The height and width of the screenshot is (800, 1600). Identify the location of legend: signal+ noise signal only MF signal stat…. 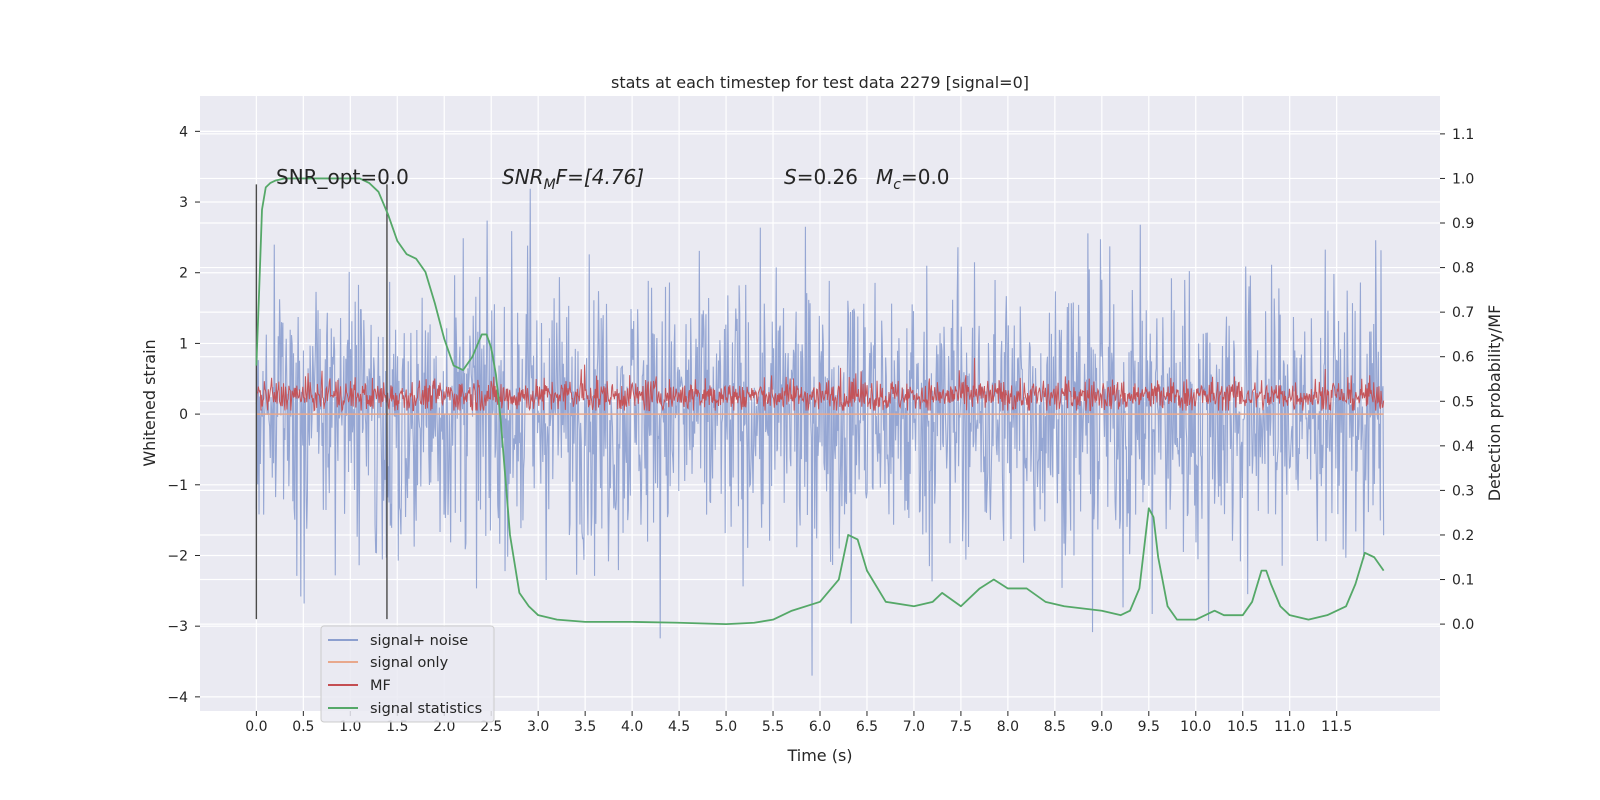
(407, 674).